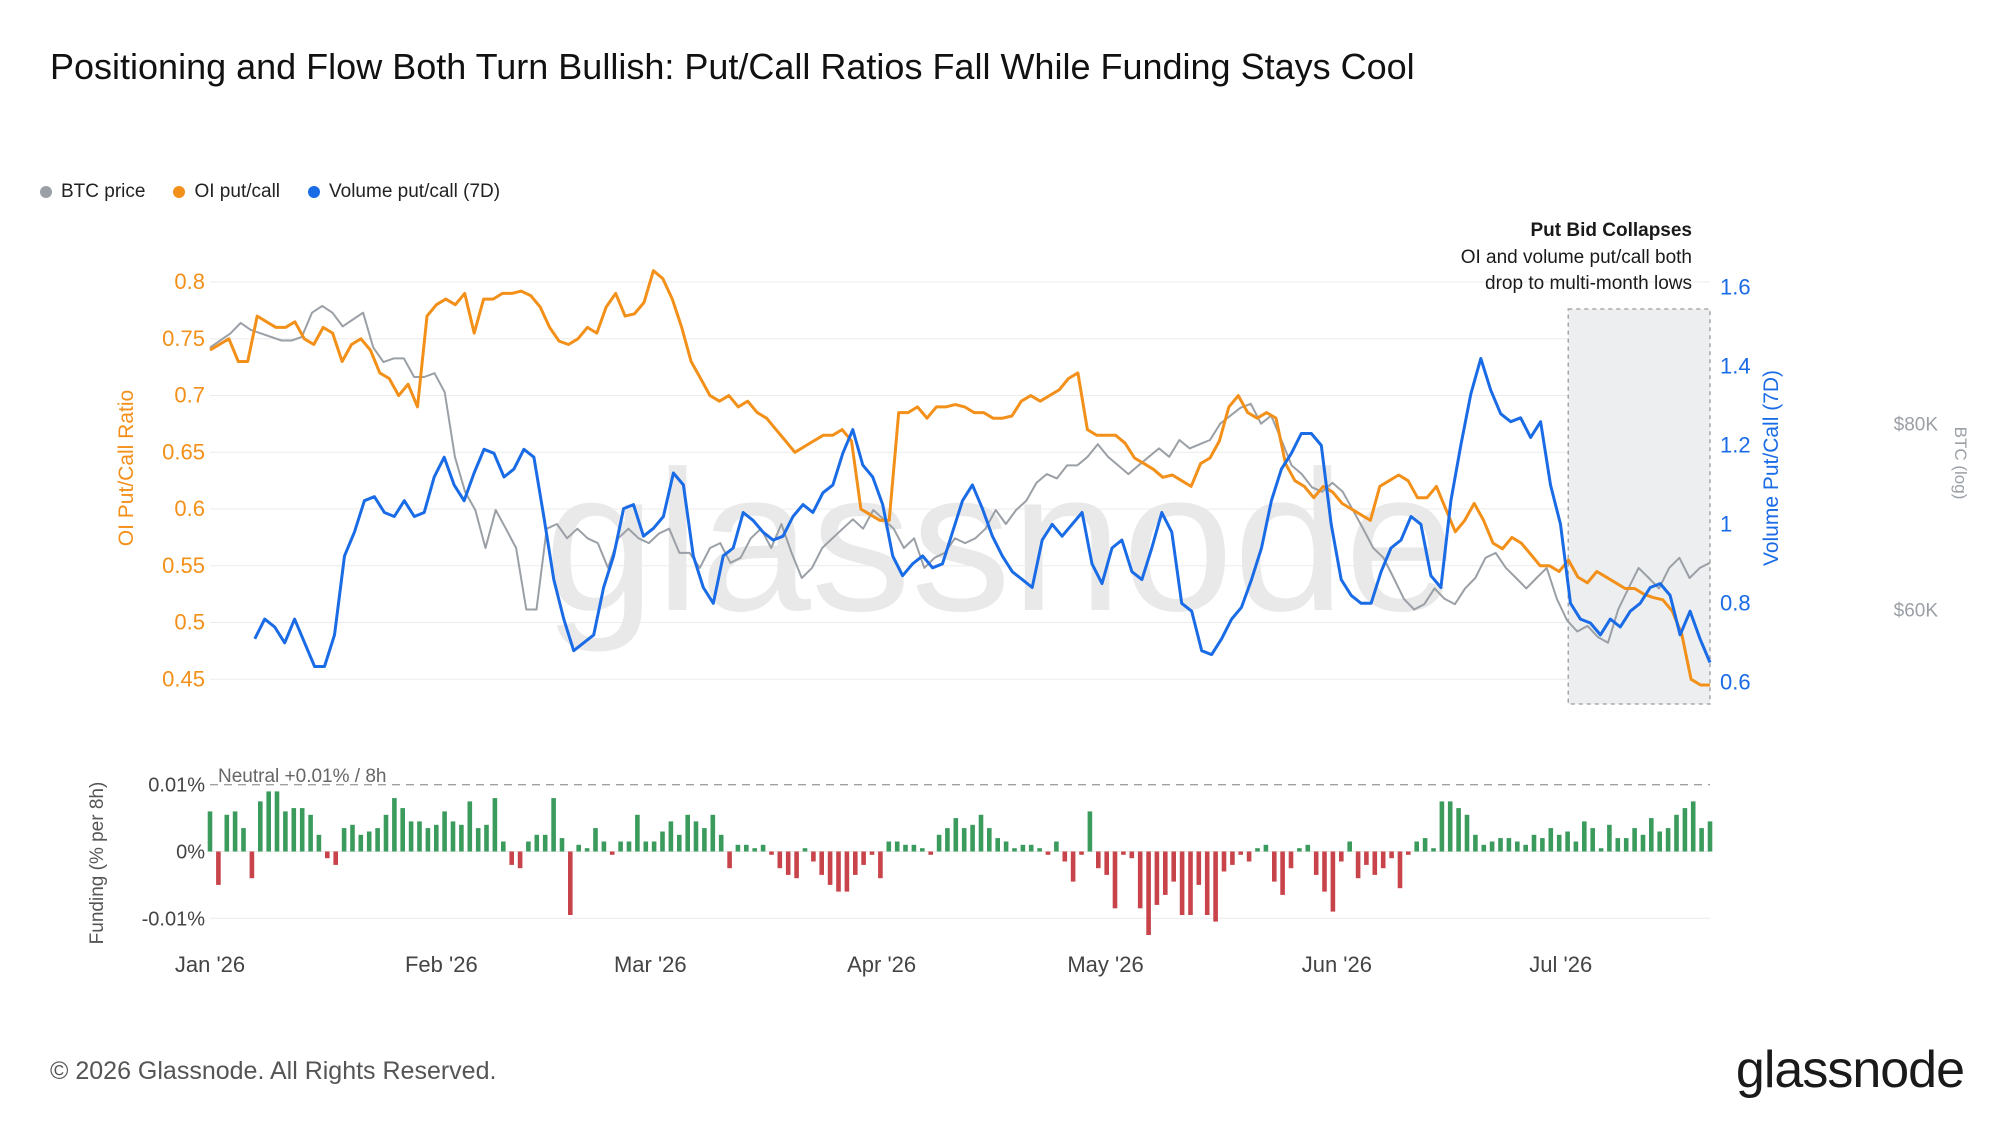 Image resolution: width=2000 pixels, height=1125 pixels. I want to click on left-axis-tick-label: 0.6, so click(189, 508).